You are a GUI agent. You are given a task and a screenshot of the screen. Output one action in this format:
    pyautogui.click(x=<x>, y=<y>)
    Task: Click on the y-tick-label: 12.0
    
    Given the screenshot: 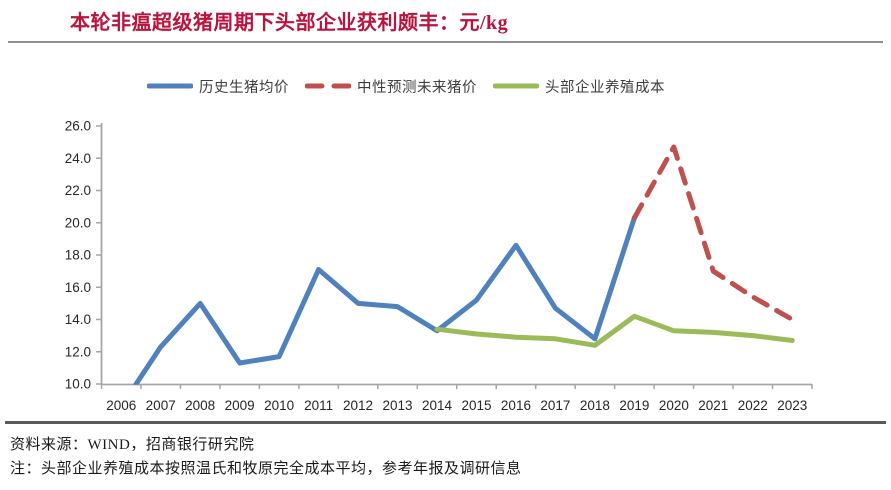 What is the action you would take?
    pyautogui.click(x=78, y=351)
    